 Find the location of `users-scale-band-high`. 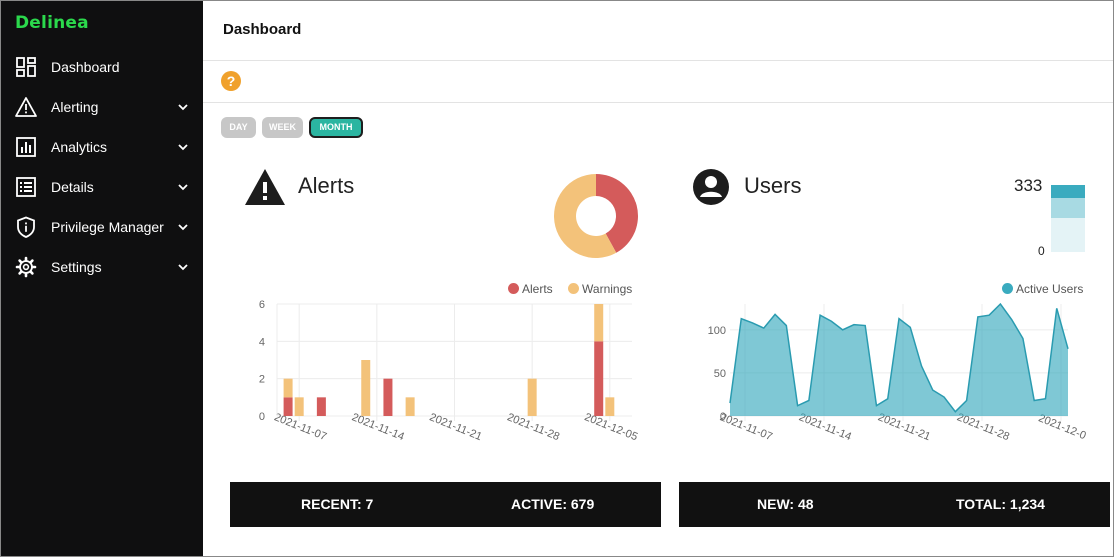

users-scale-band-high is located at coordinates (1068, 191).